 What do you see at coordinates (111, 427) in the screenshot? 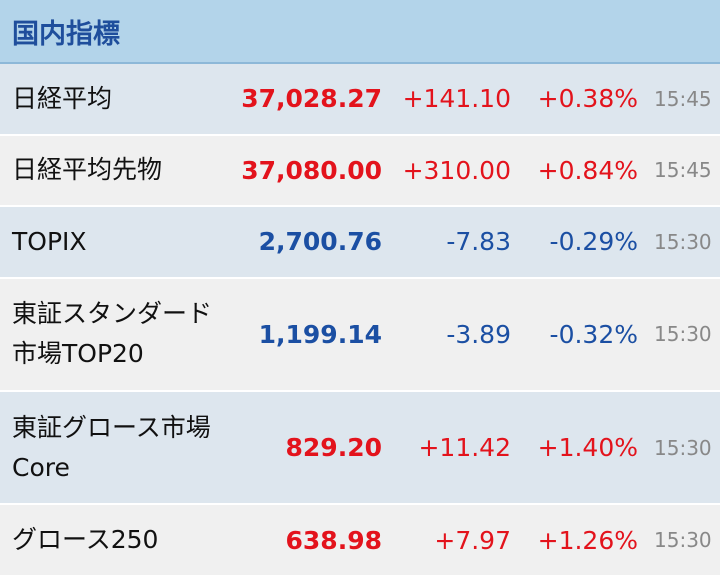
I see `name-line: 東証グロース市場` at bounding box center [111, 427].